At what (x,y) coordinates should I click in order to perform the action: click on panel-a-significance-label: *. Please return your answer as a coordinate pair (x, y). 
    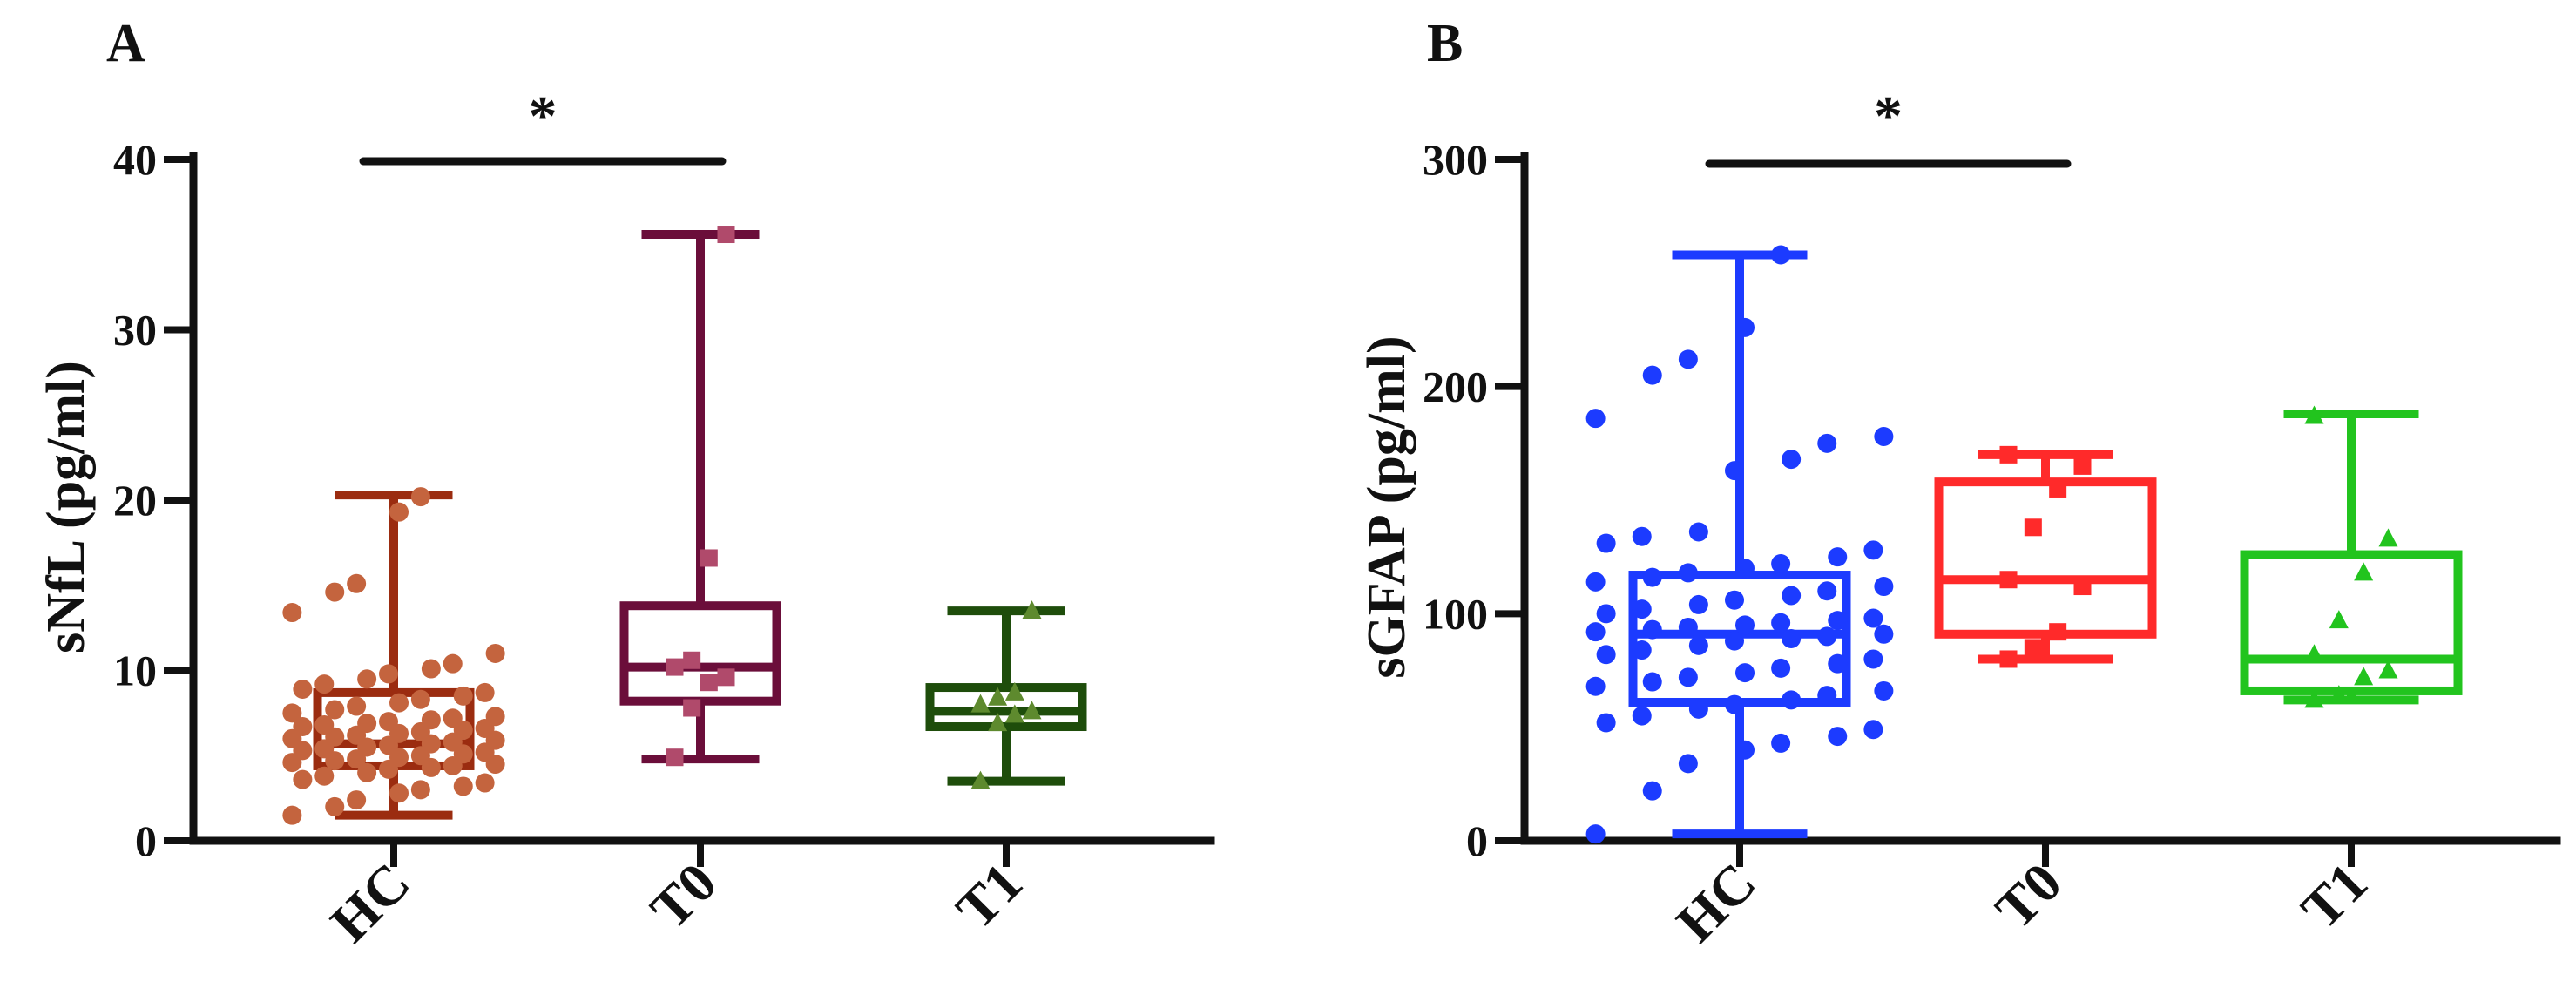
    Looking at the image, I should click on (543, 116).